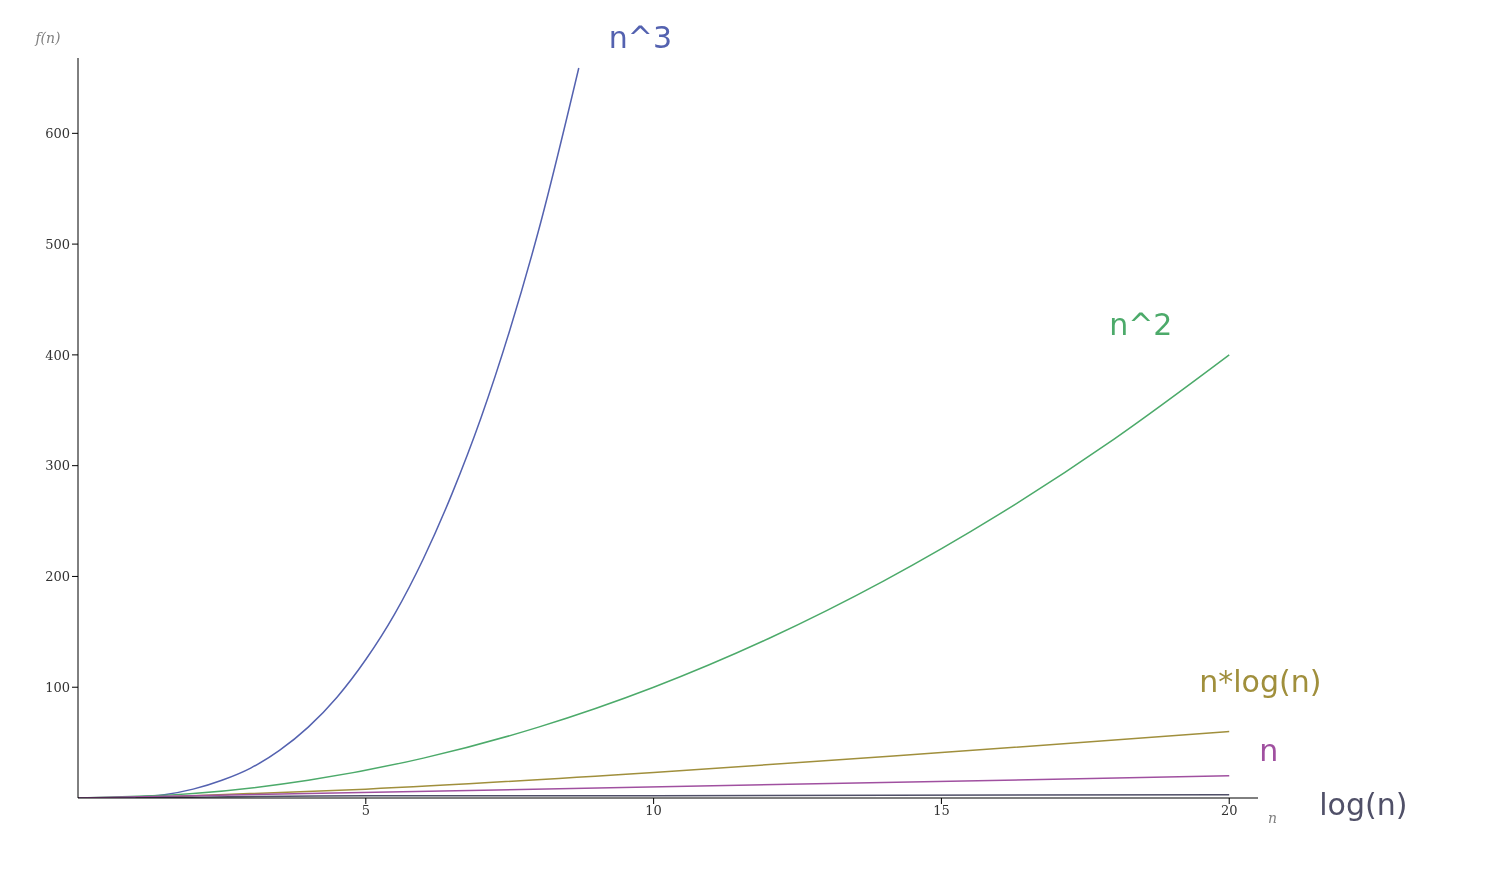  What do you see at coordinates (1229, 811) in the screenshot?
I see `x-tick-label: 20` at bounding box center [1229, 811].